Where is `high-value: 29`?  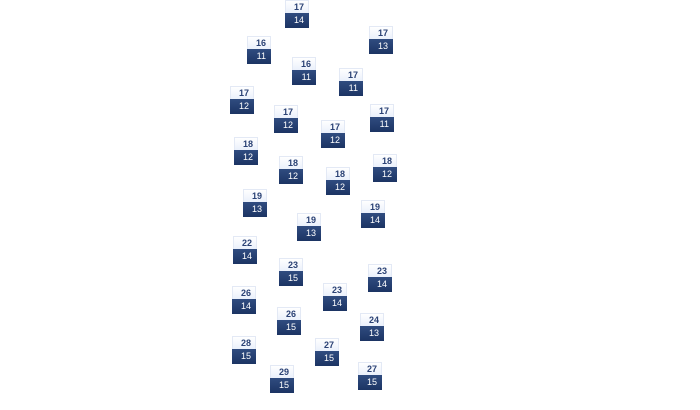 high-value: 29 is located at coordinates (282, 371).